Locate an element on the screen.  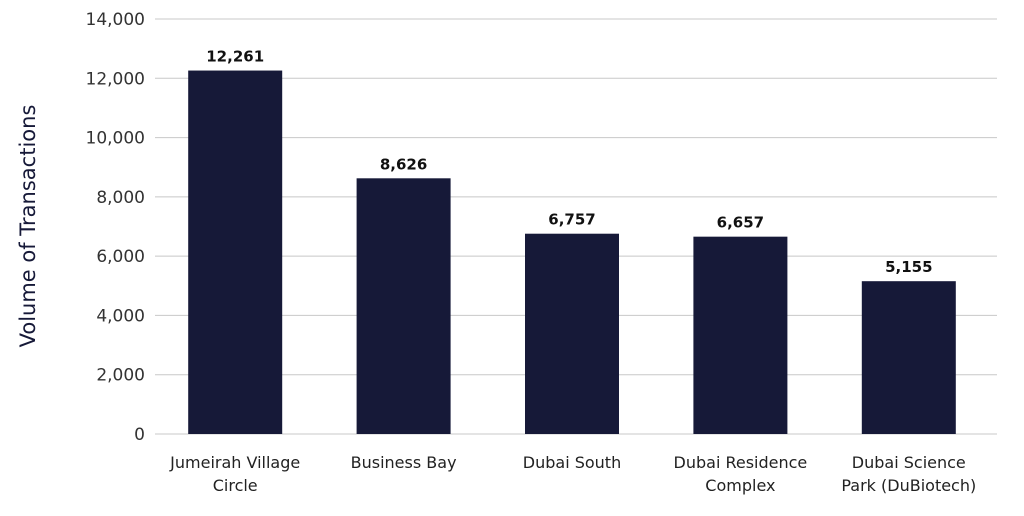
y-axis-label: Volume of Transactions is located at coordinates (28, 226).